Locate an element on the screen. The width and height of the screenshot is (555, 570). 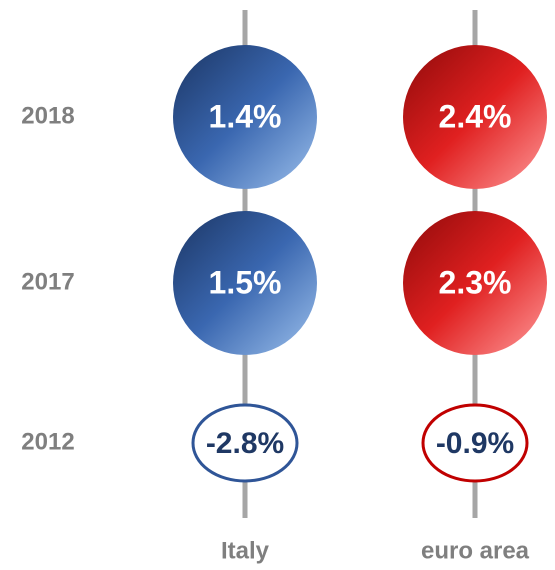
value-label: 2.4% is located at coordinates (475, 116).